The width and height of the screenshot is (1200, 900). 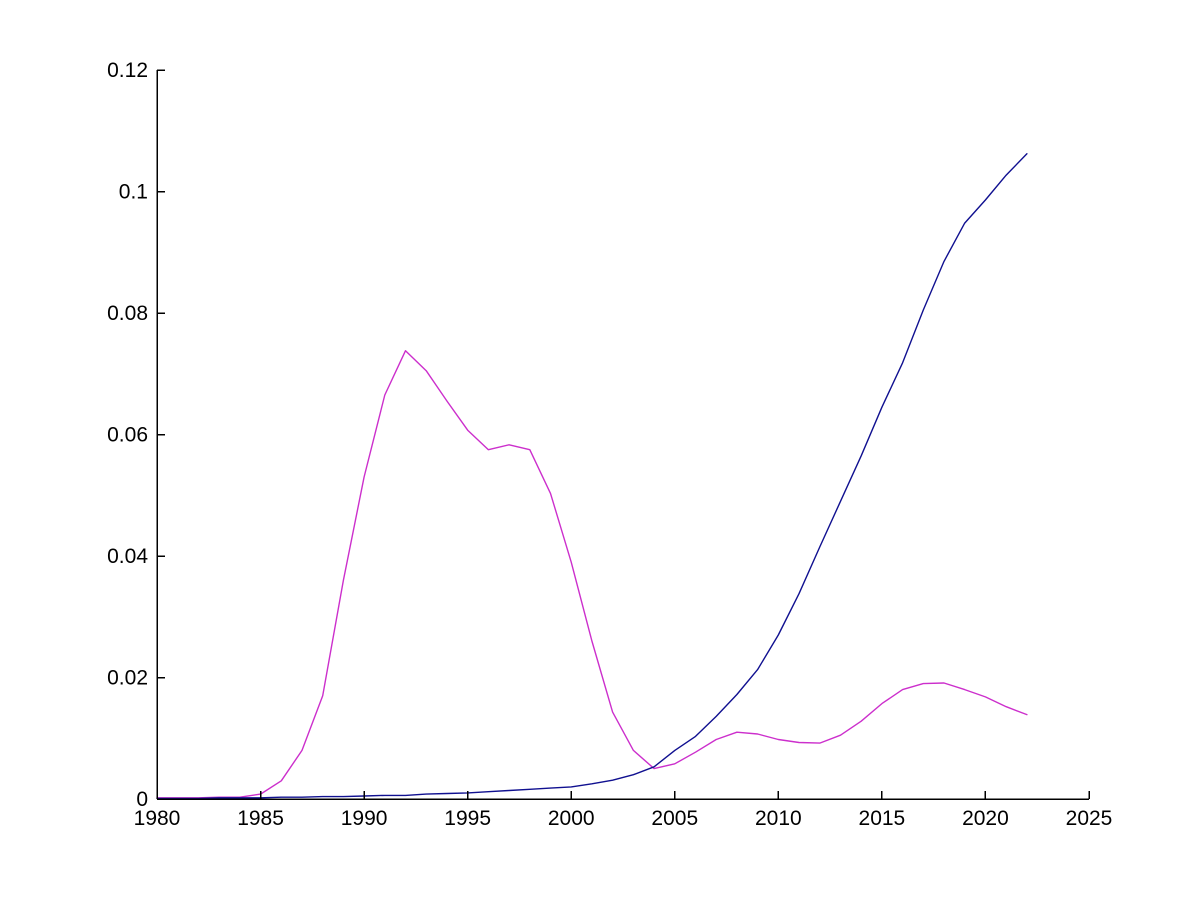 I want to click on x-tick-label: 2020, so click(x=985, y=818).